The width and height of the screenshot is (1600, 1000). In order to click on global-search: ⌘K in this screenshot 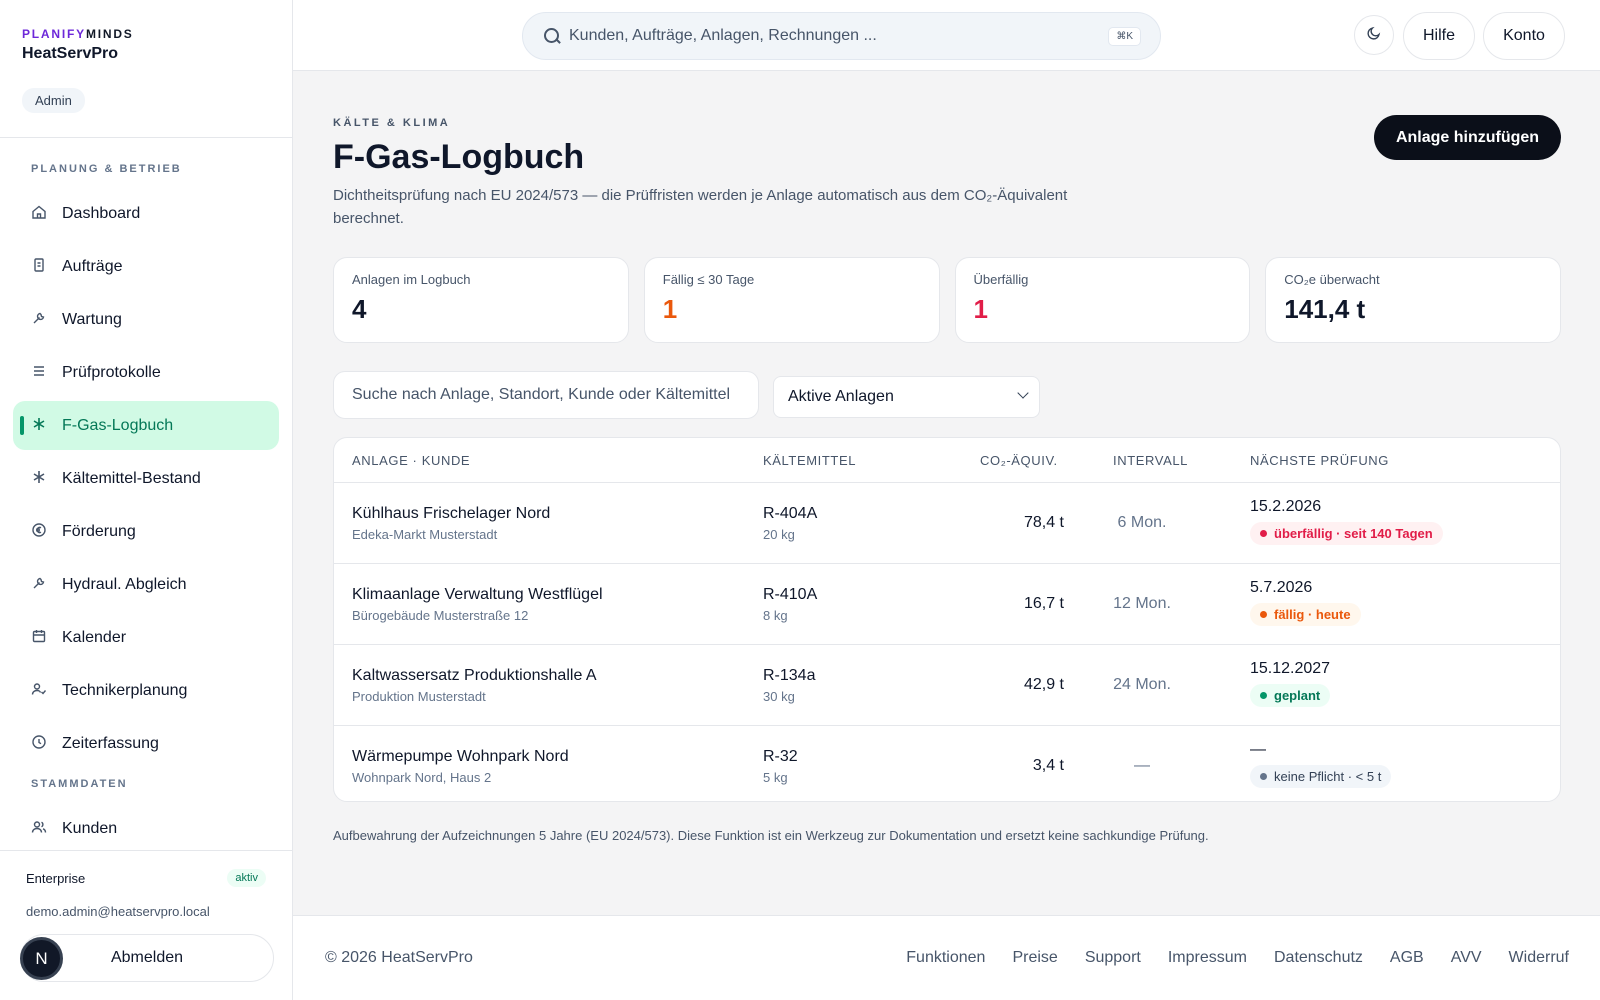, I will do `click(841, 36)`.